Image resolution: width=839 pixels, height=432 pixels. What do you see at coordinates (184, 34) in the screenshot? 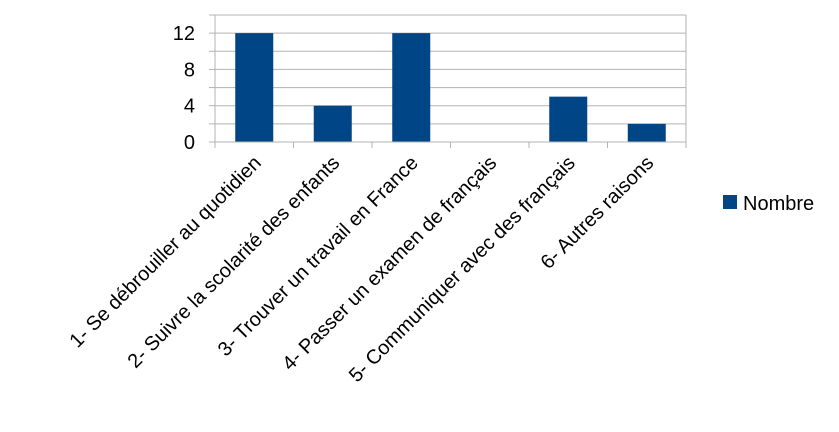
I see `y-tick-label: 12` at bounding box center [184, 34].